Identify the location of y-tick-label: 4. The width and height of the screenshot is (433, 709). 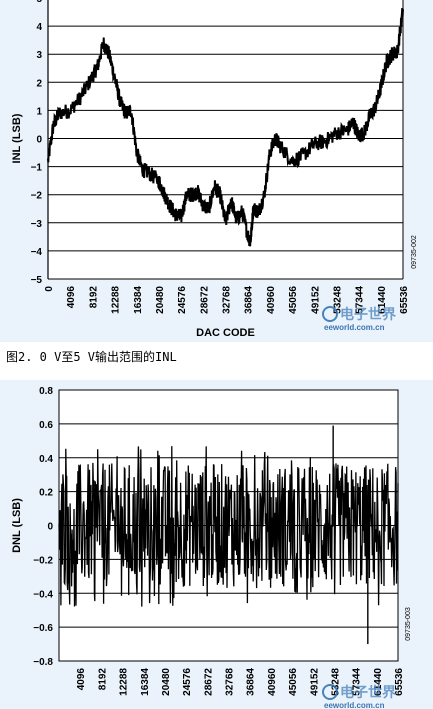
(39, 27).